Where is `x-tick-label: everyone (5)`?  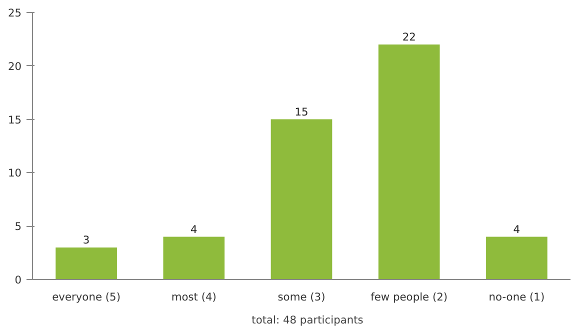 x-tick-label: everyone (5) is located at coordinates (86, 297).